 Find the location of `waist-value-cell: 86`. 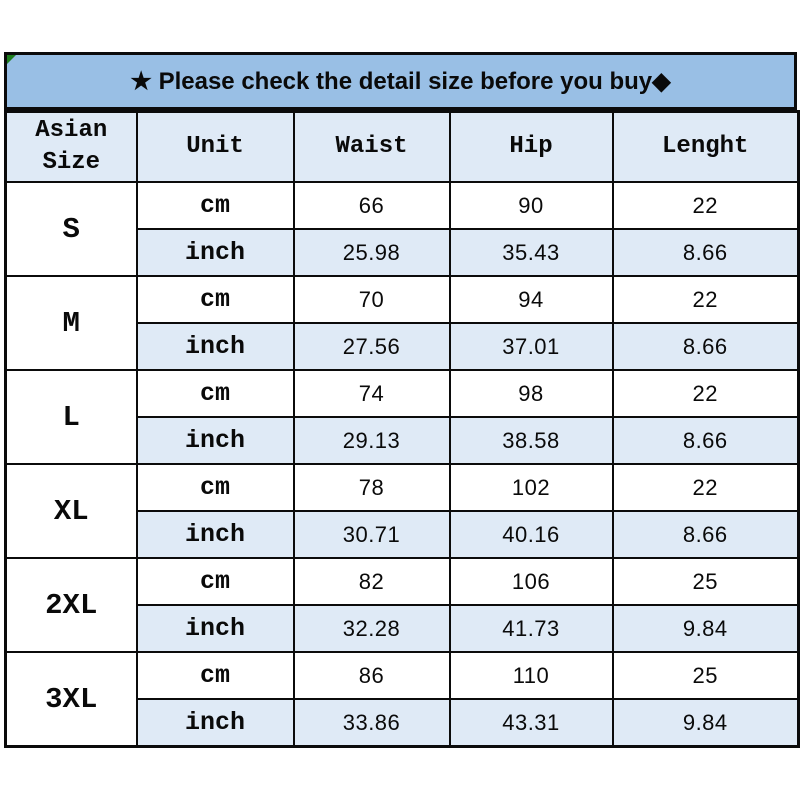

waist-value-cell: 86 is located at coordinates (371, 675).